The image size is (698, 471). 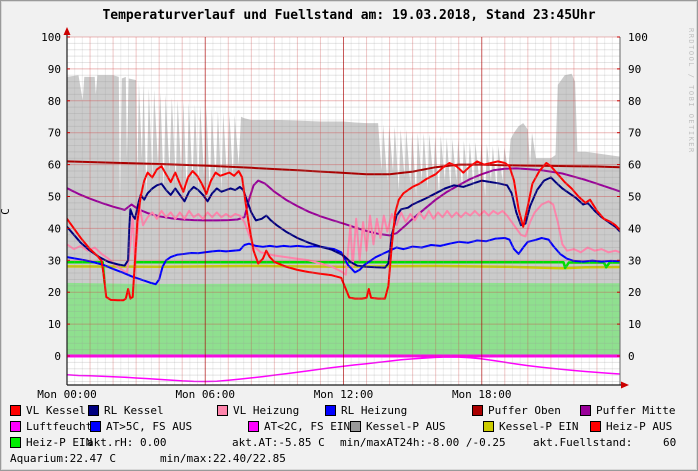 What do you see at coordinates (349, 459) in the screenshot?
I see `legend-row-4: Aquarium:22.47 C min/max:22.40/22.85` at bounding box center [349, 459].